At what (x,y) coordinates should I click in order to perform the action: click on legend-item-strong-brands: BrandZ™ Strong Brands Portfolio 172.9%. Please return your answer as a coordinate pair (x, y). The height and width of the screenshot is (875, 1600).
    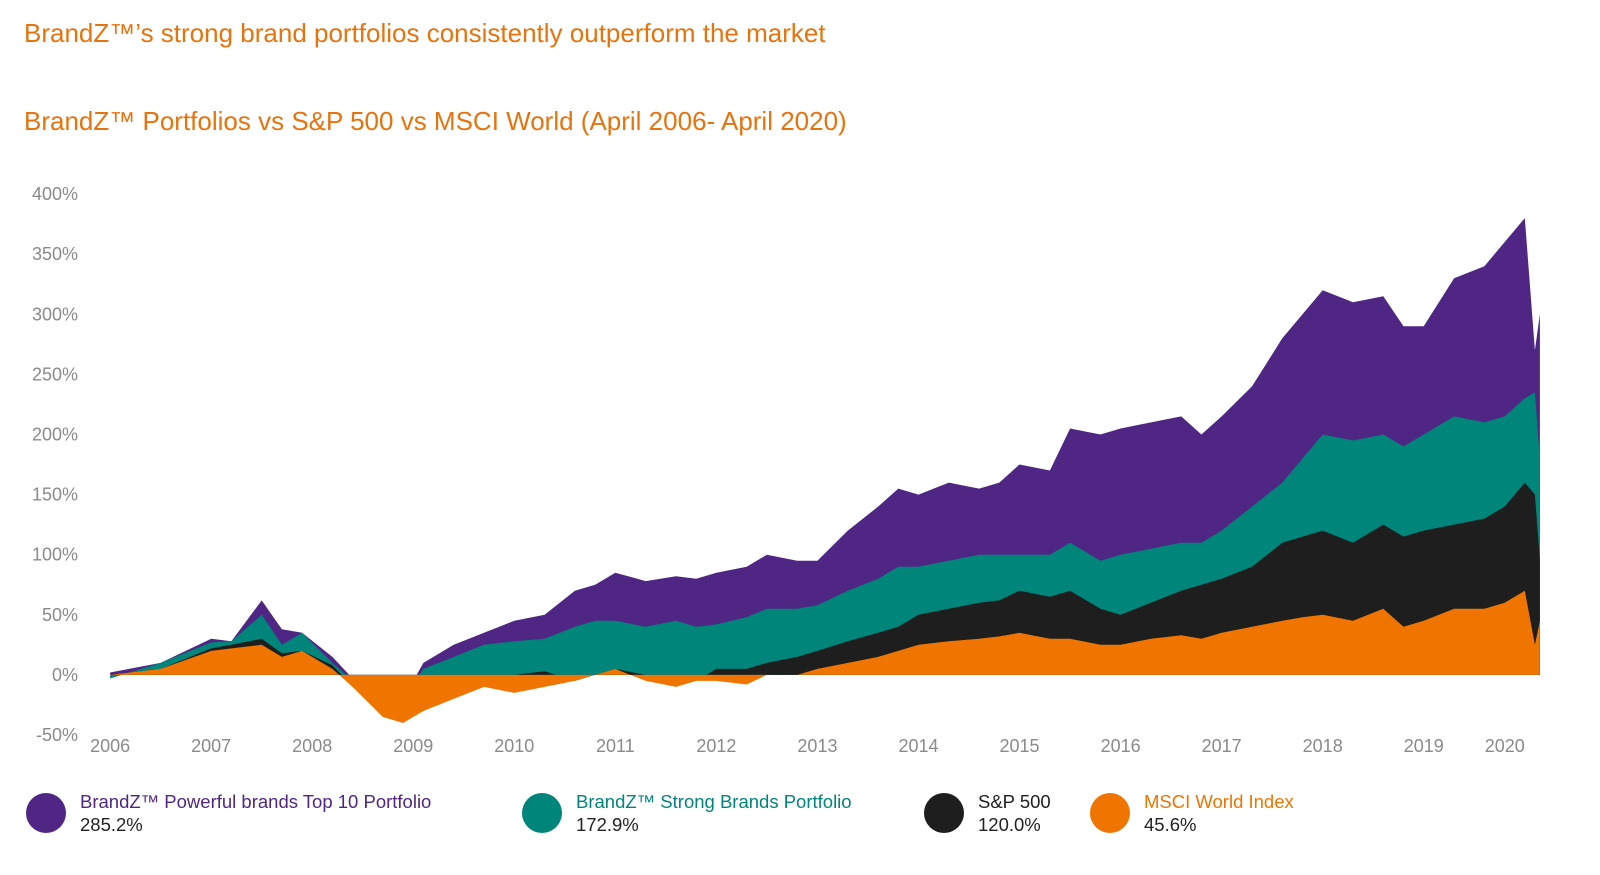
    Looking at the image, I should click on (687, 813).